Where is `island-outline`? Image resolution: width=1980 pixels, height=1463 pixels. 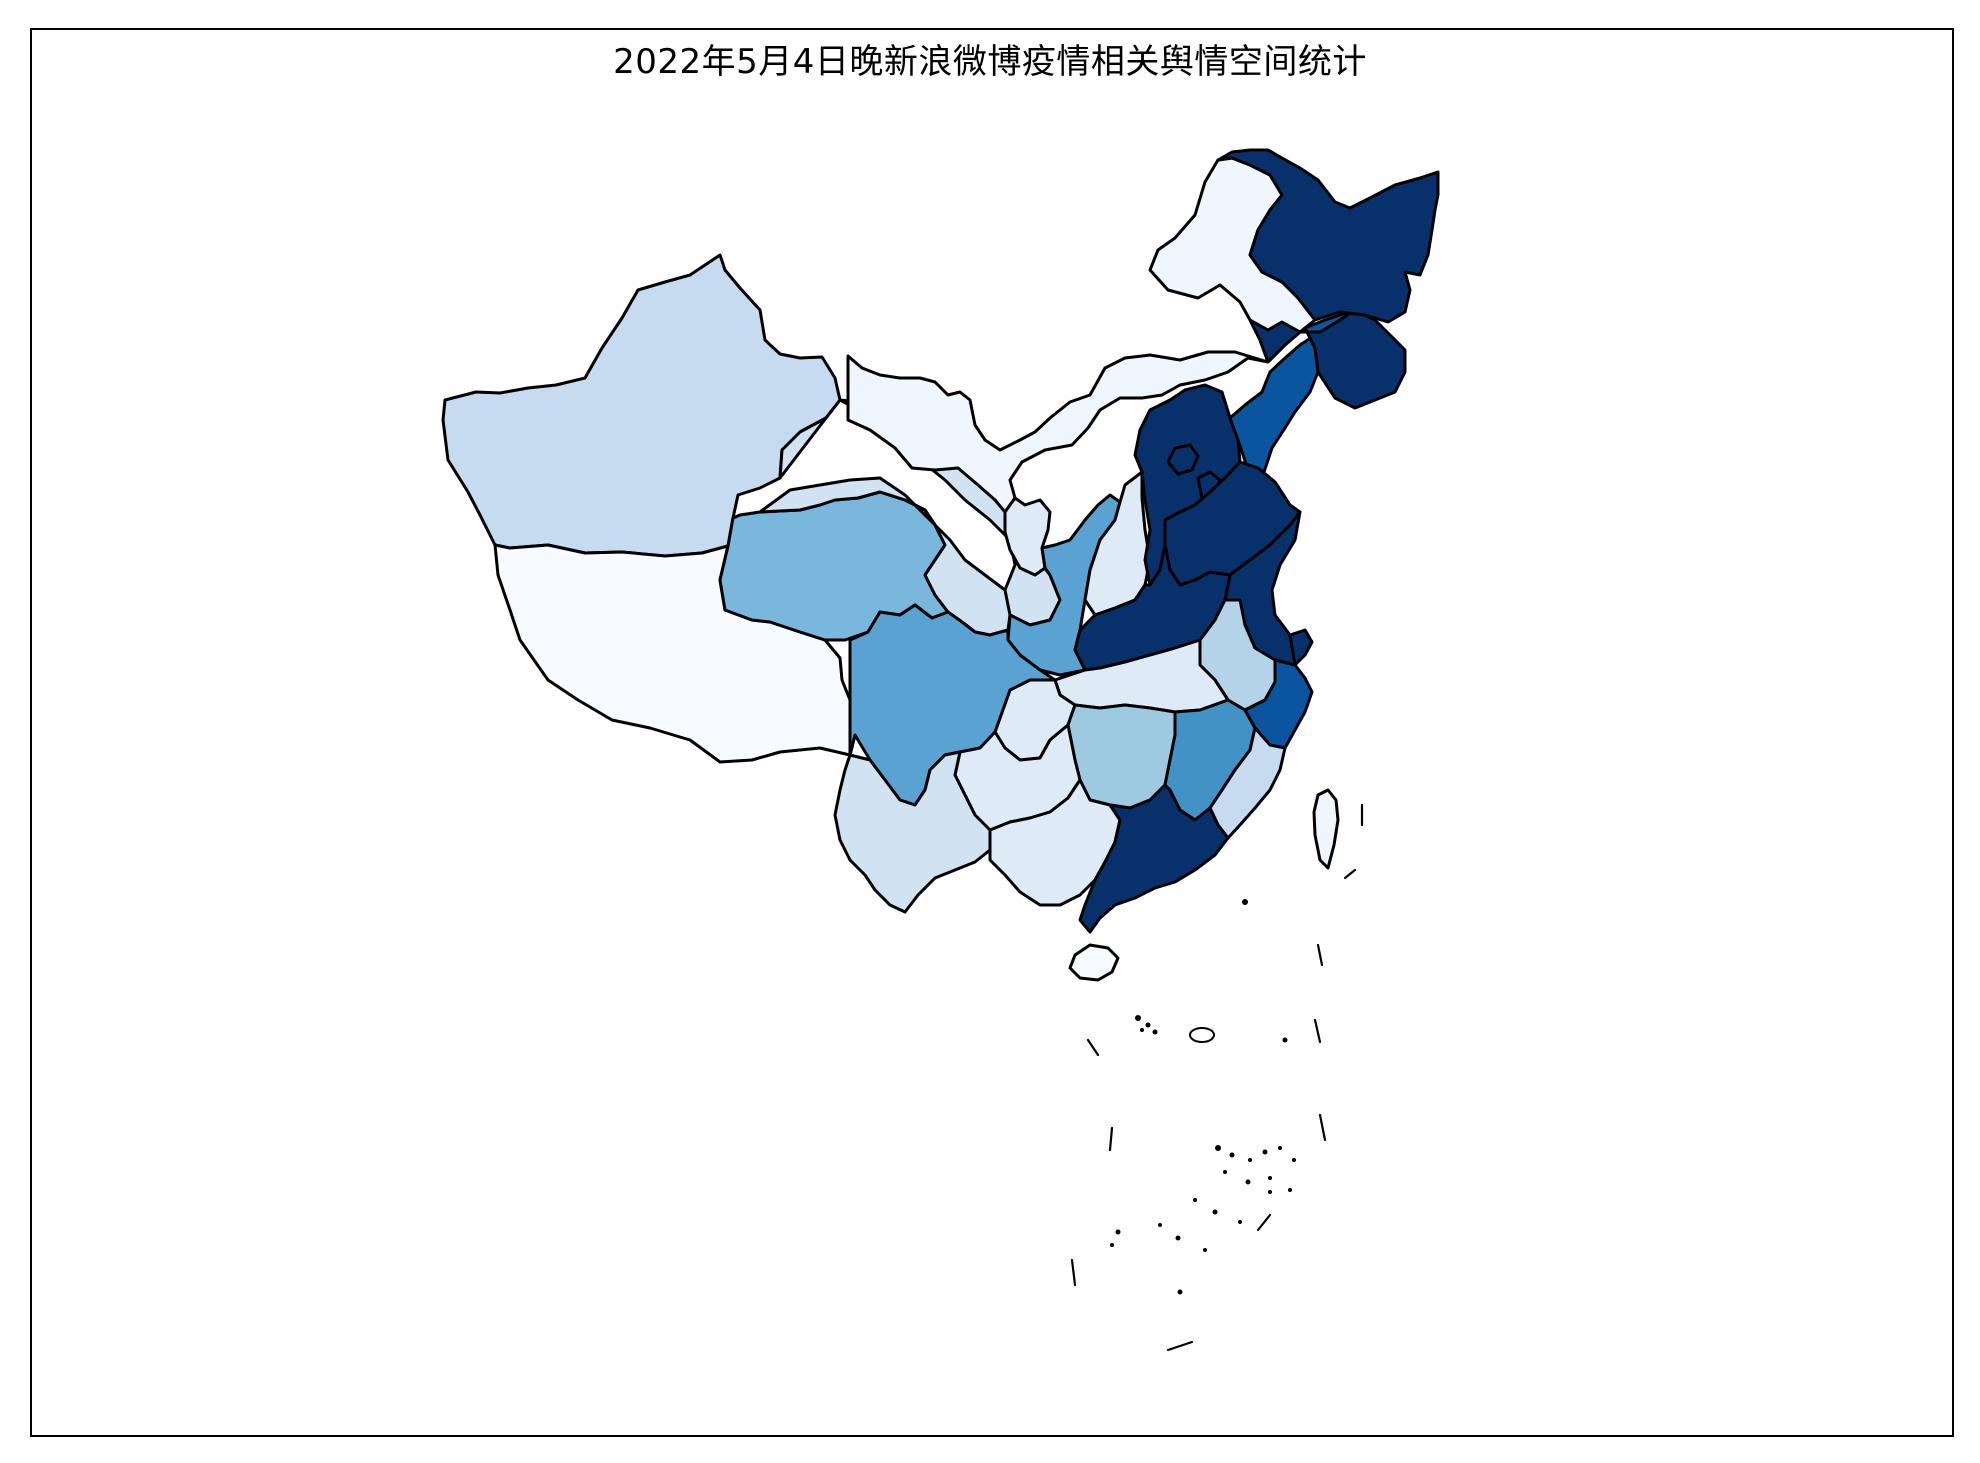 island-outline is located at coordinates (1202, 1035).